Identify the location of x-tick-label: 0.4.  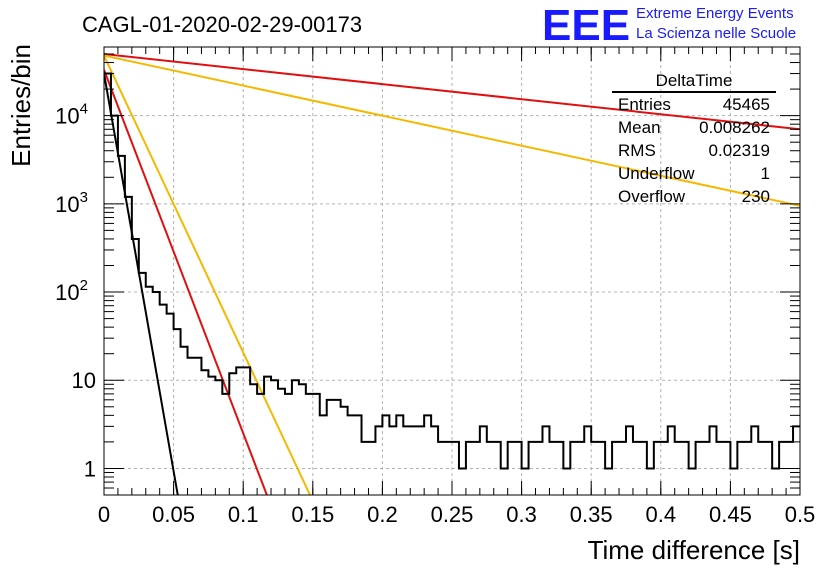
(661, 514).